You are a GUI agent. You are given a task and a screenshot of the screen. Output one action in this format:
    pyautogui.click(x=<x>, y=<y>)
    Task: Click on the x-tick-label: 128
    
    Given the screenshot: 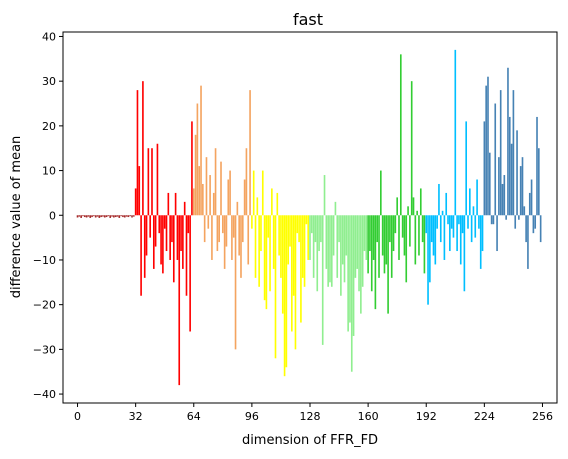 What is the action you would take?
    pyautogui.click(x=310, y=416)
    